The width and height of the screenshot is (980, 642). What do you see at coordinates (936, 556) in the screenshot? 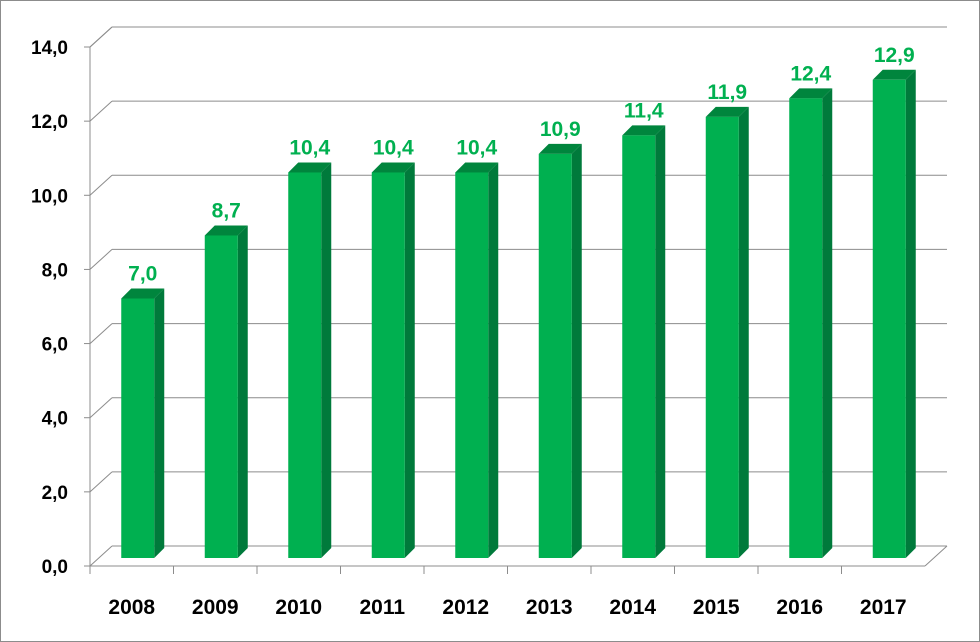
I see `floor-right-edge` at bounding box center [936, 556].